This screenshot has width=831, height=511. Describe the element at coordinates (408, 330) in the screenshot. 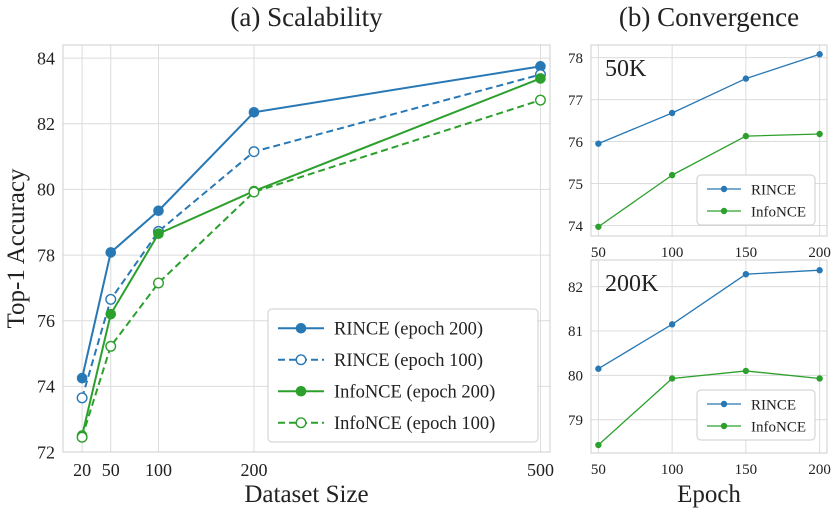

I see `legend-label: RINCE (epoch 200)` at that location.